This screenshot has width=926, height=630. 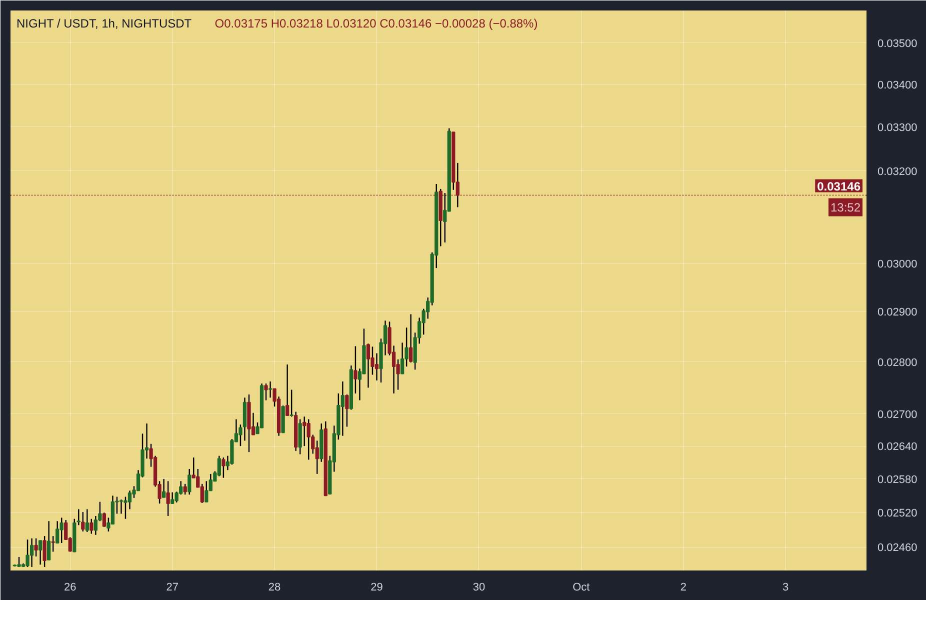 I want to click on x-tick-label: 27, so click(x=172, y=588).